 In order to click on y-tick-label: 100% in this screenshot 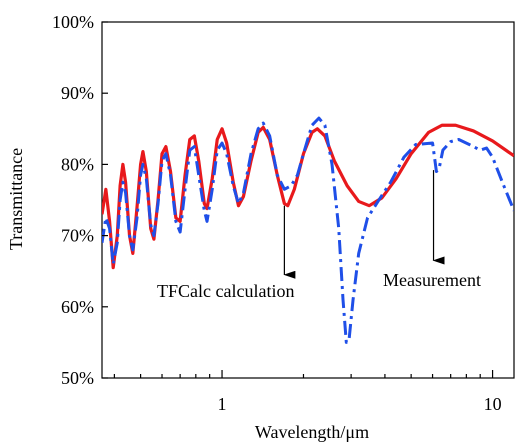, I will do `click(73, 22)`.